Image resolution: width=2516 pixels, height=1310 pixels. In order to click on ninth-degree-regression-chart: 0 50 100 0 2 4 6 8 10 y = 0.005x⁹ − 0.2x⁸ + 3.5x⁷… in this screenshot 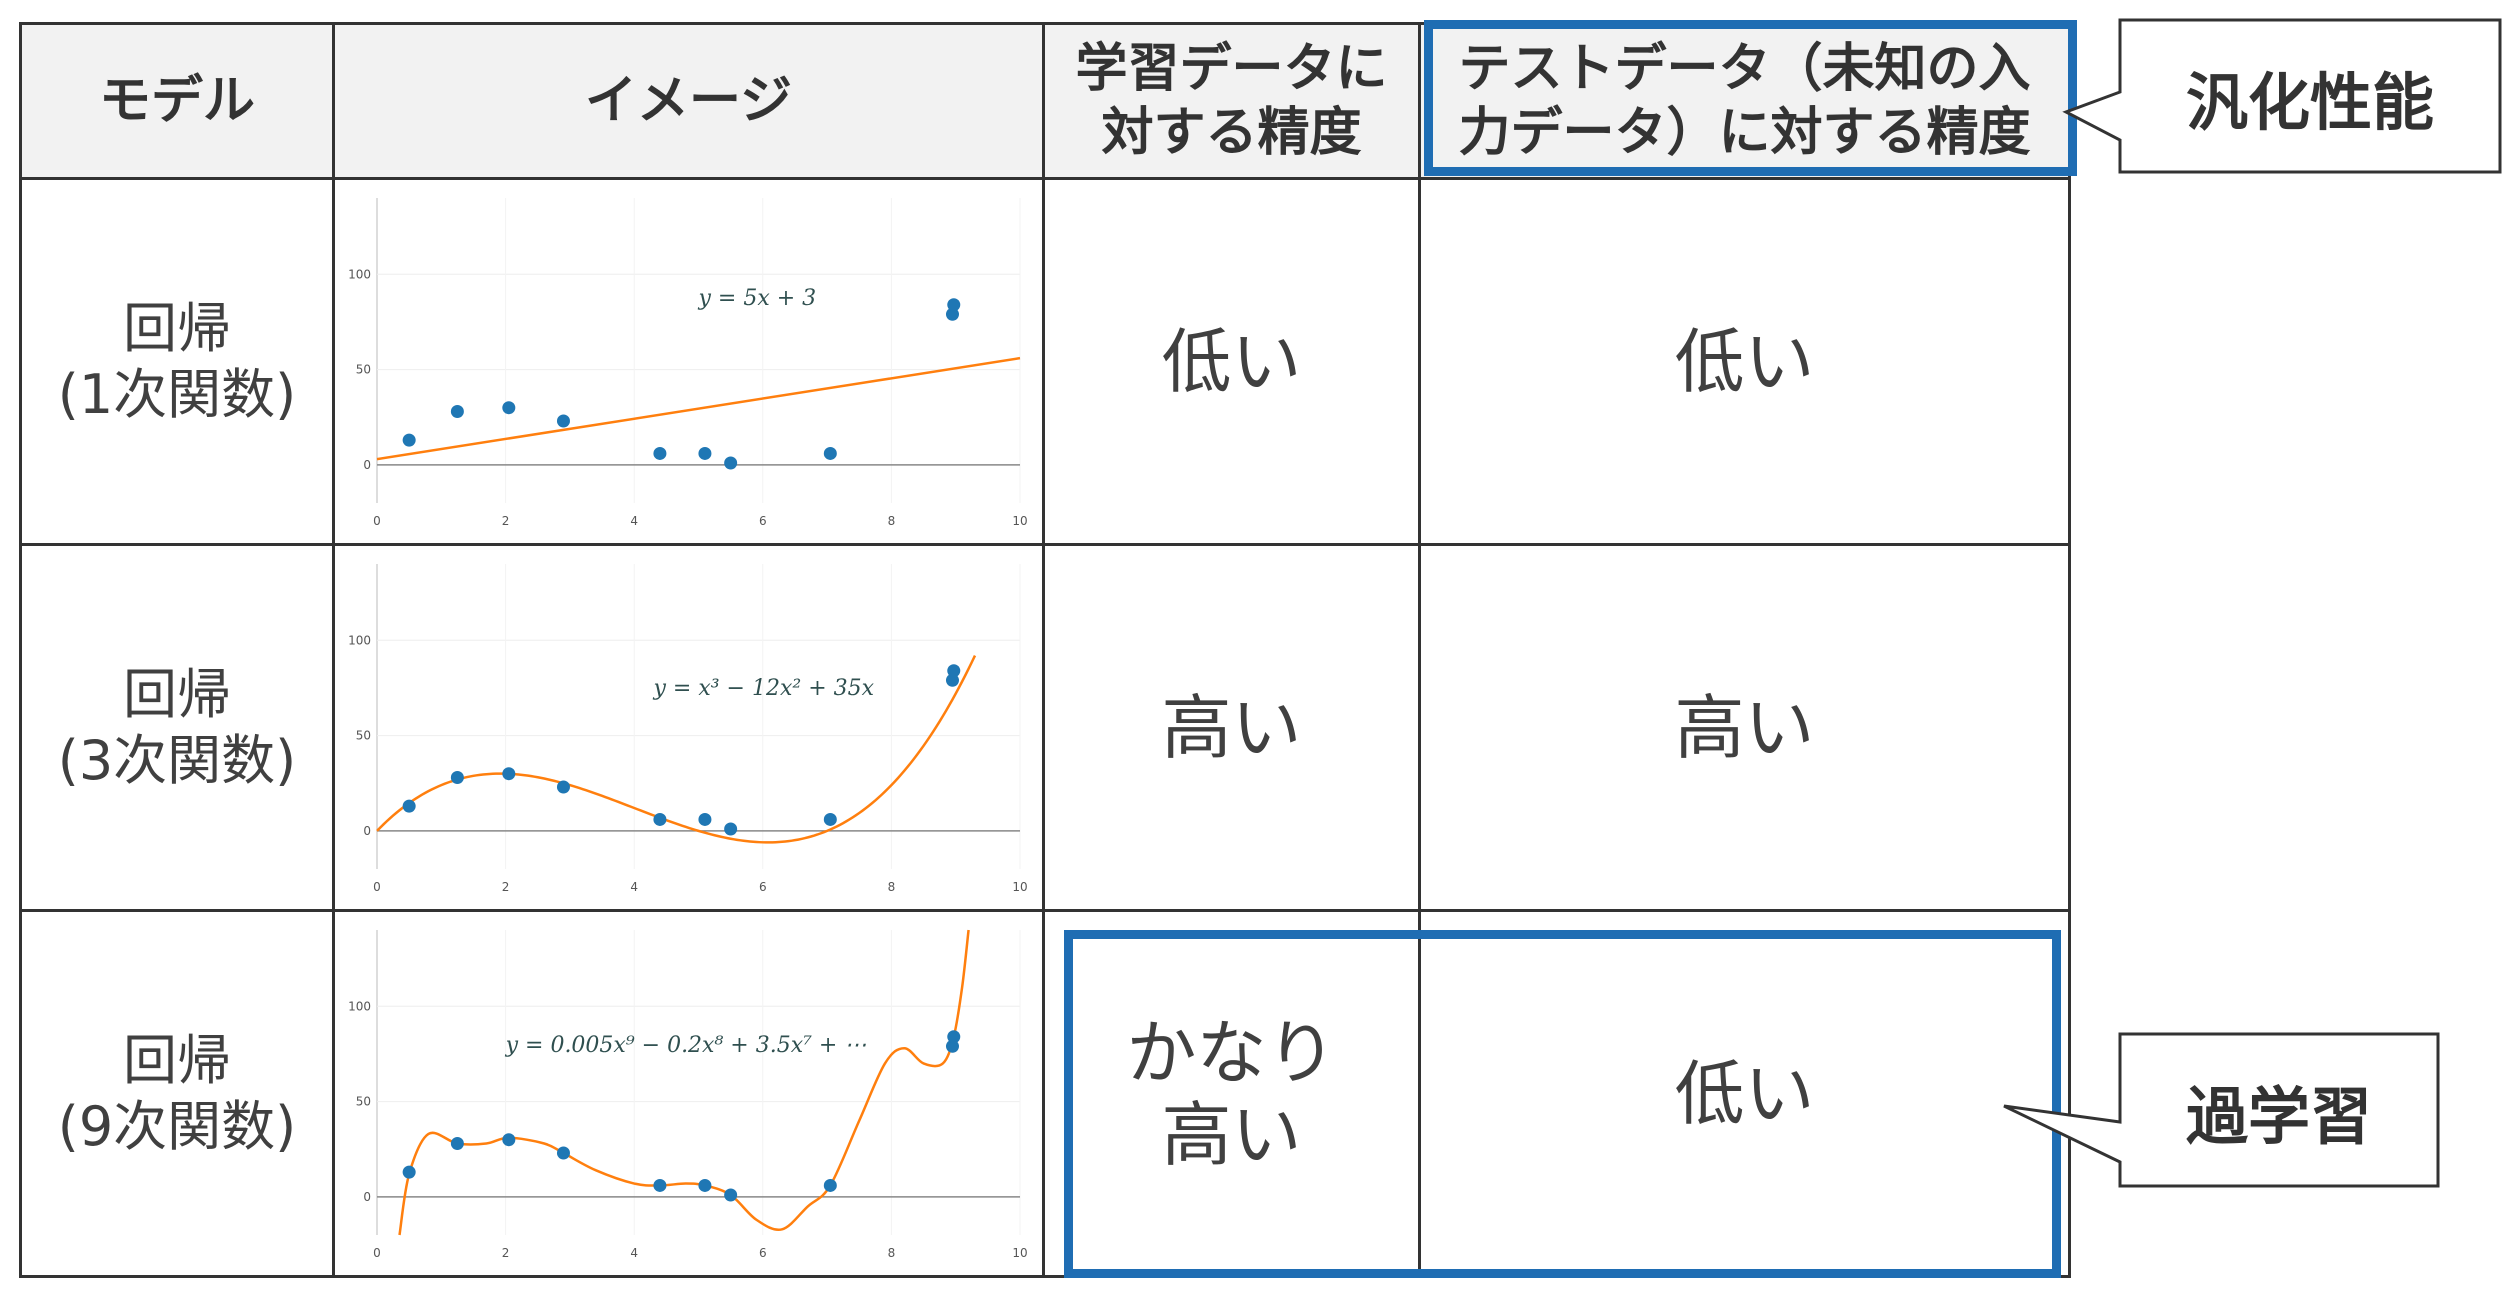, I will do `click(688, 1094)`.